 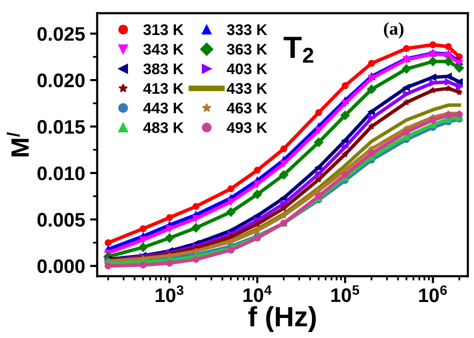 What do you see at coordinates (170, 293) in the screenshot?
I see `x-tick-label: 10$^{3}$` at bounding box center [170, 293].